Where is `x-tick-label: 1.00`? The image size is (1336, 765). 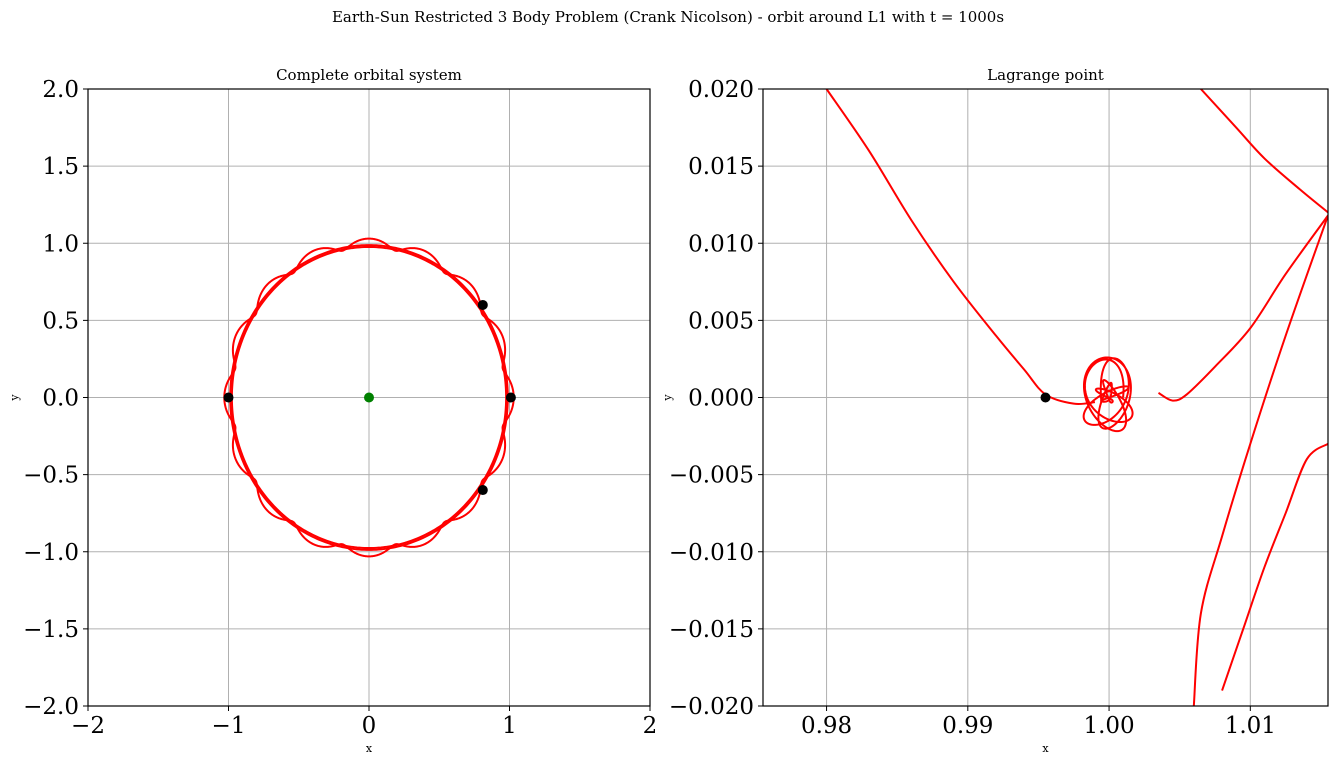 x-tick-label: 1.00 is located at coordinates (1108, 726).